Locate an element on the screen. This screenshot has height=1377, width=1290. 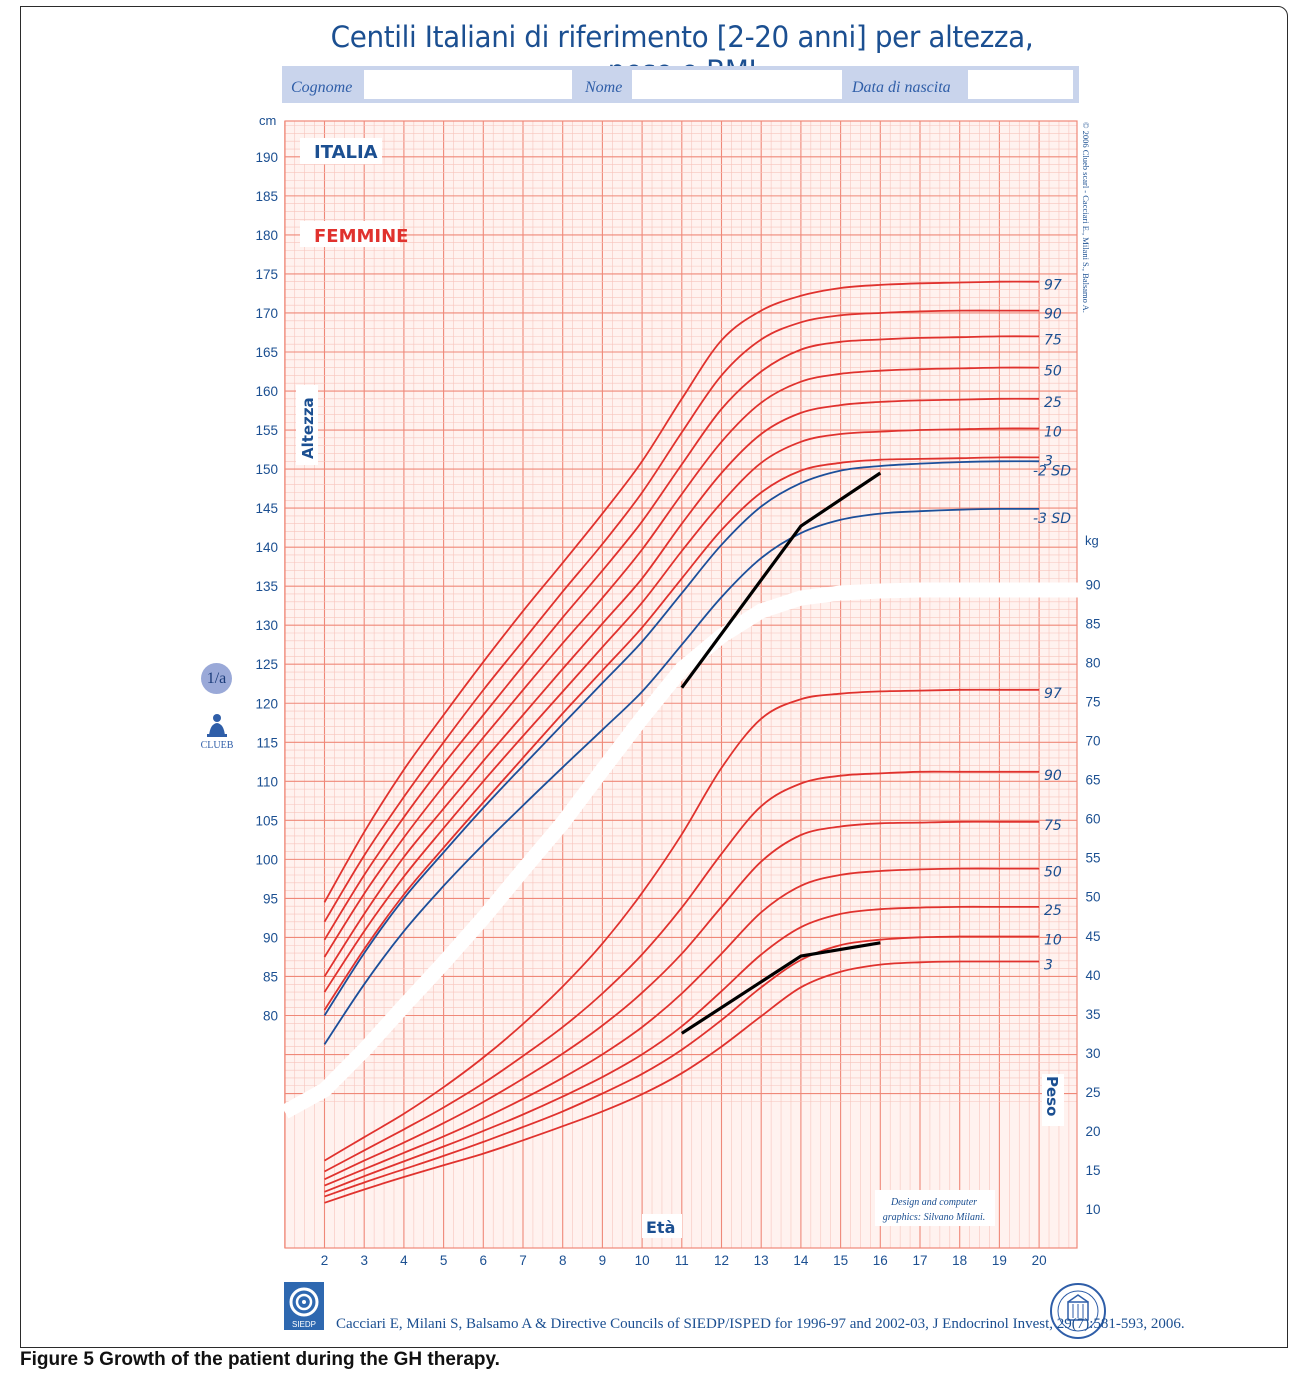
height-tick-label: 165 is located at coordinates (266, 352).